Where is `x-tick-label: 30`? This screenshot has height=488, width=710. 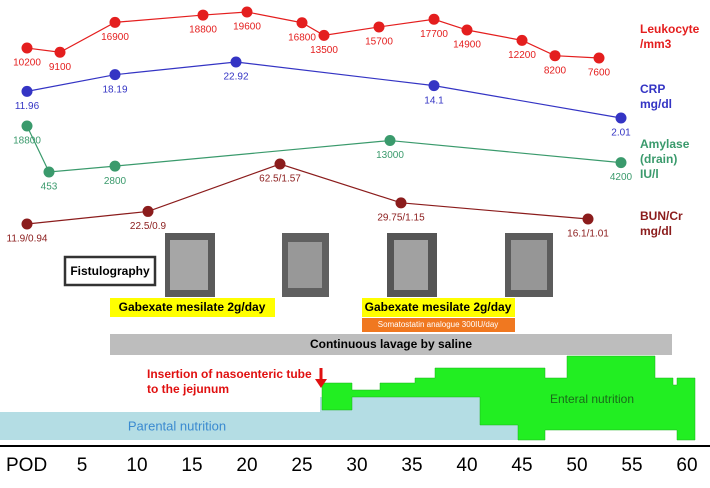
x-tick-label: 30 is located at coordinates (356, 465).